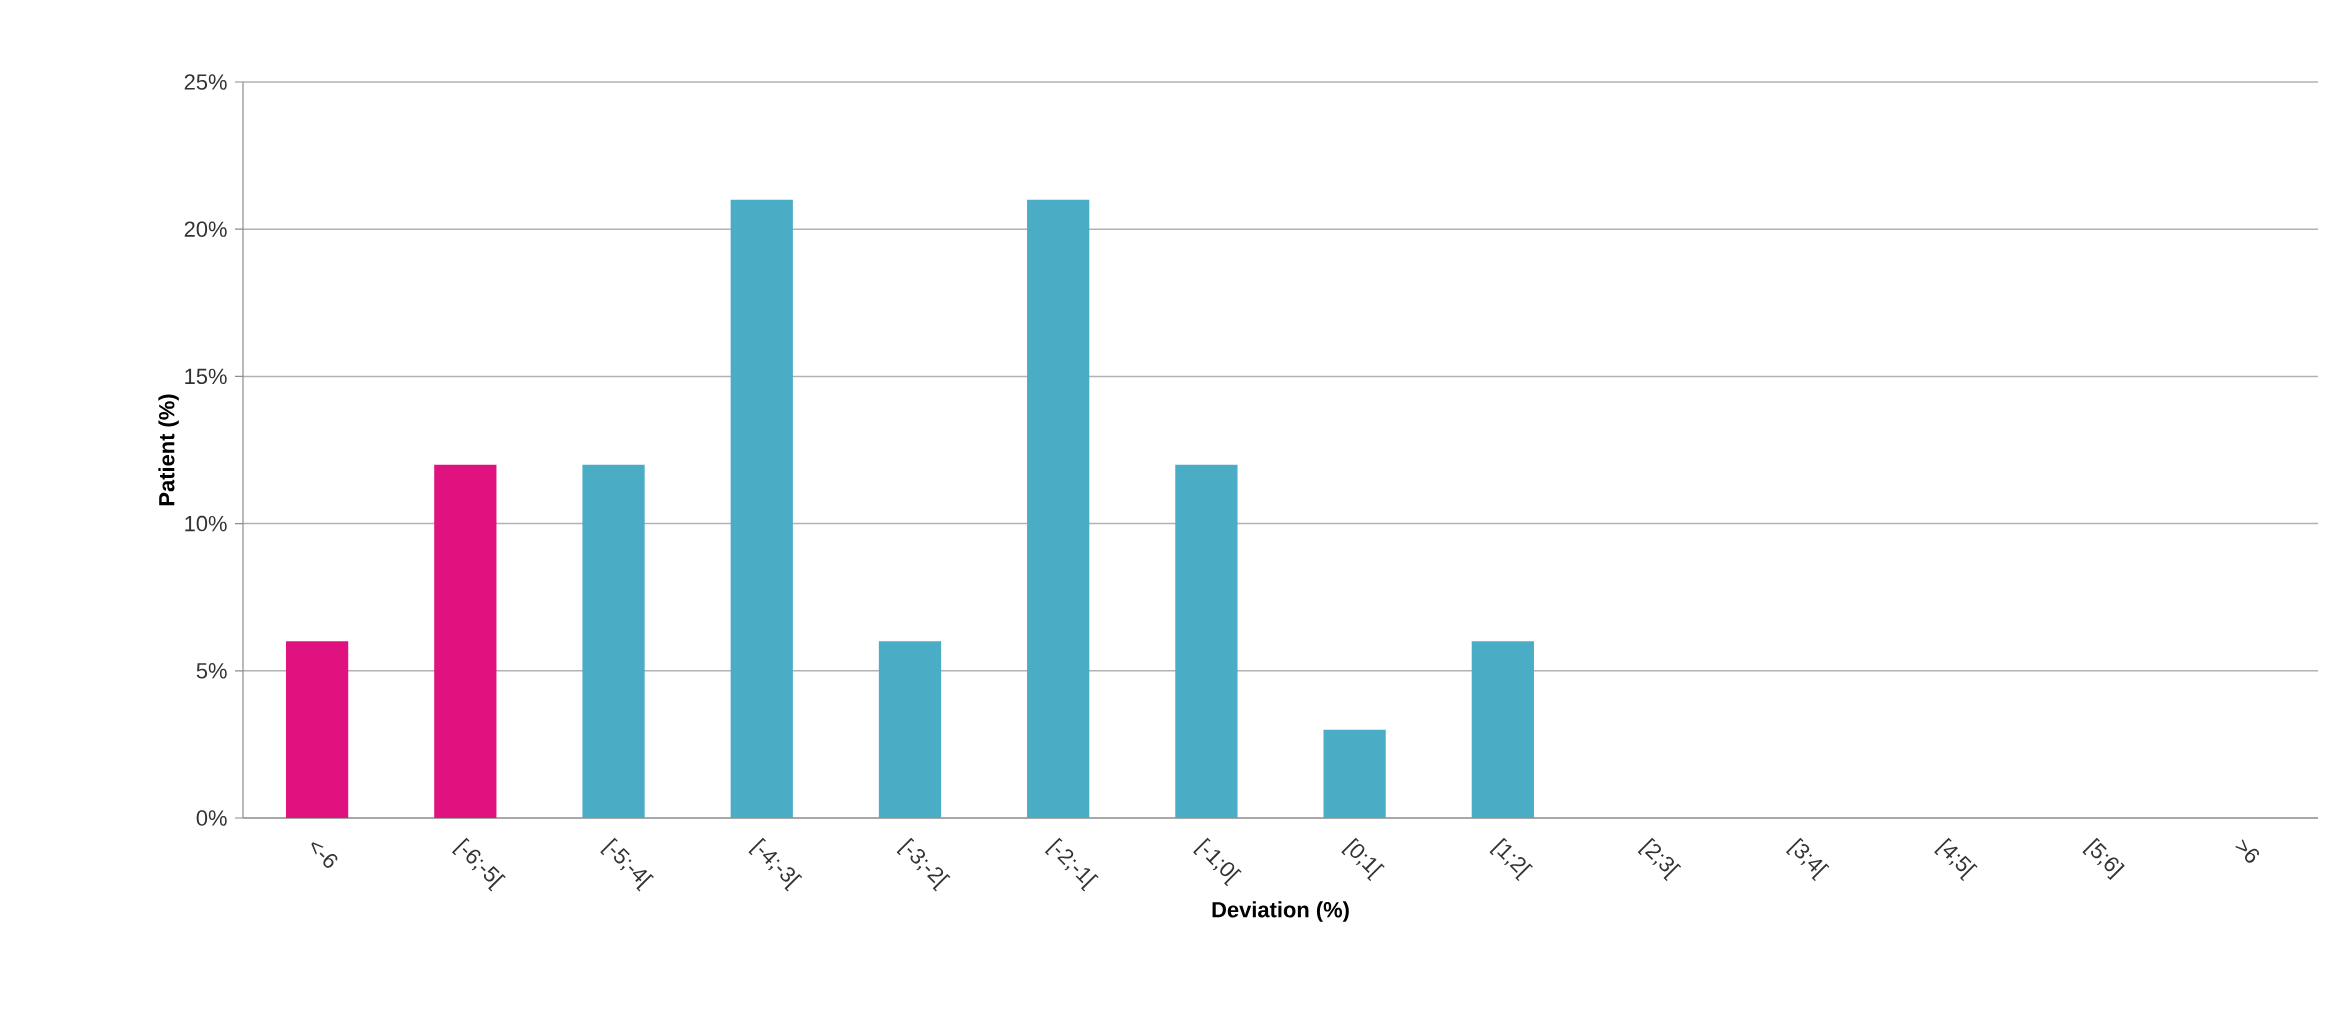  Describe the element at coordinates (168, 450) in the screenshot. I see `y-axis-title: Patient (%)` at that location.